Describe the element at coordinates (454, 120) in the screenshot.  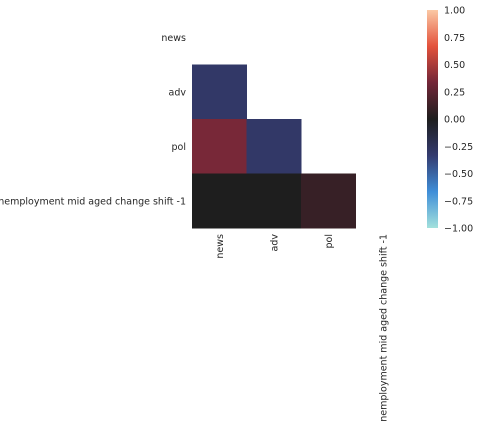
I see `colorbar-tick-label: 0.00` at that location.